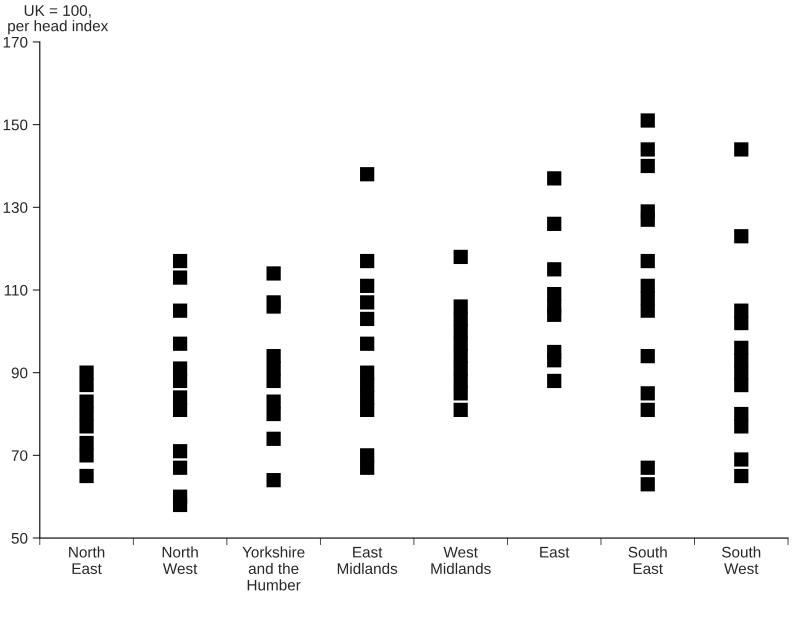 This screenshot has width=796, height=617. I want to click on x-tick-label: North East, so click(86, 560).